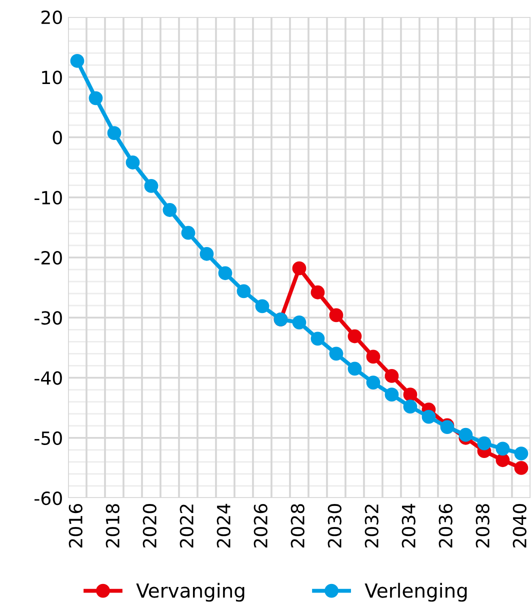 This screenshot has height=613, width=531. I want to click on y-tick-label: -50, so click(48, 438).